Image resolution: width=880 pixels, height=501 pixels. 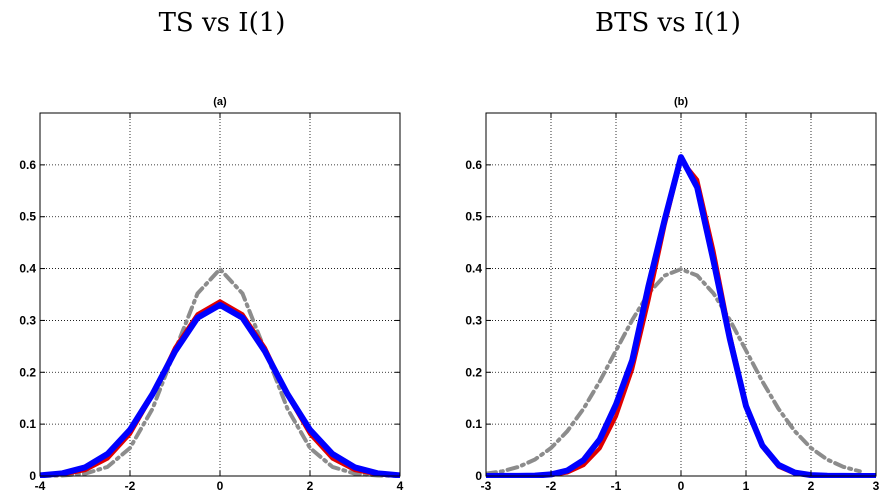 I want to click on x-tick-label: -1, so click(x=616, y=486).